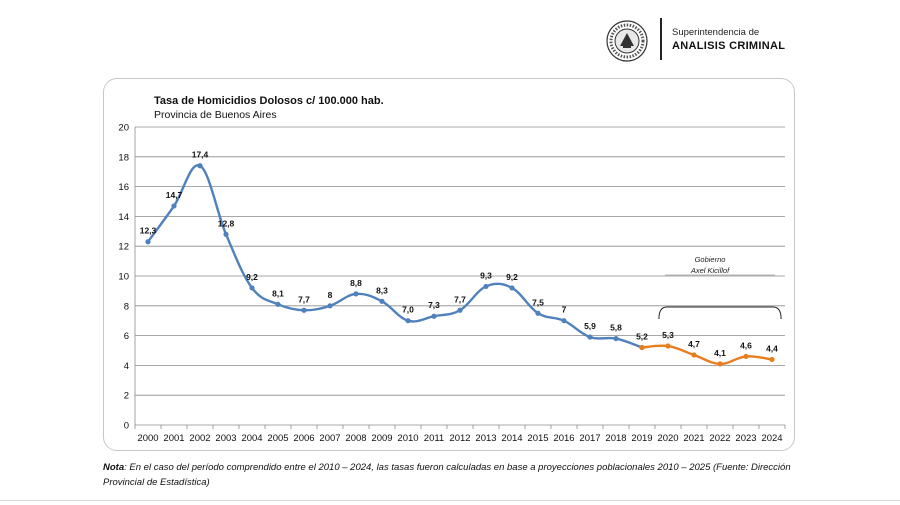  Describe the element at coordinates (616, 328) in the screenshot. I see `data-label: 5,8` at that location.